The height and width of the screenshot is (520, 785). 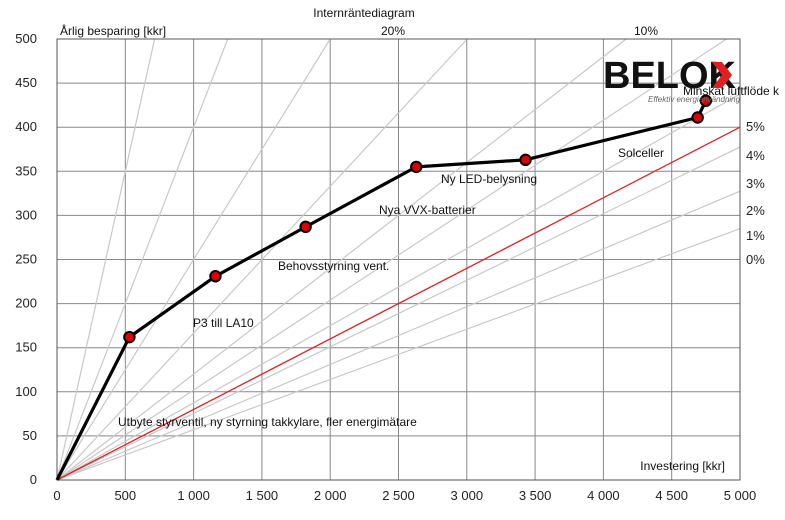 What do you see at coordinates (755, 126) in the screenshot?
I see `percent-label: 5%` at bounding box center [755, 126].